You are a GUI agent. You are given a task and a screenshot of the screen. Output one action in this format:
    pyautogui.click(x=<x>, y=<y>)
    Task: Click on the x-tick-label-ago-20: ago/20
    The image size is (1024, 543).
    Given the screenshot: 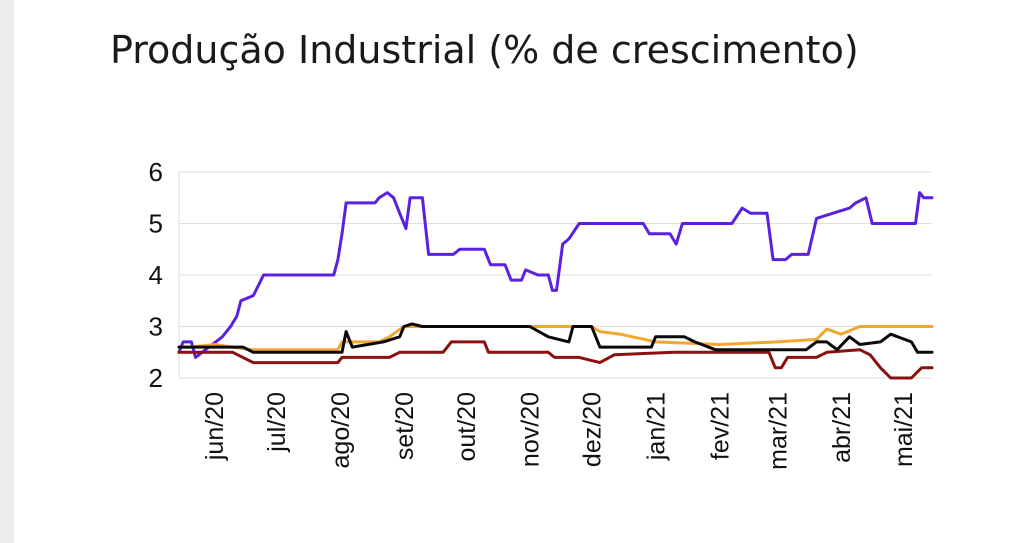 What is the action you would take?
    pyautogui.click(x=341, y=430)
    